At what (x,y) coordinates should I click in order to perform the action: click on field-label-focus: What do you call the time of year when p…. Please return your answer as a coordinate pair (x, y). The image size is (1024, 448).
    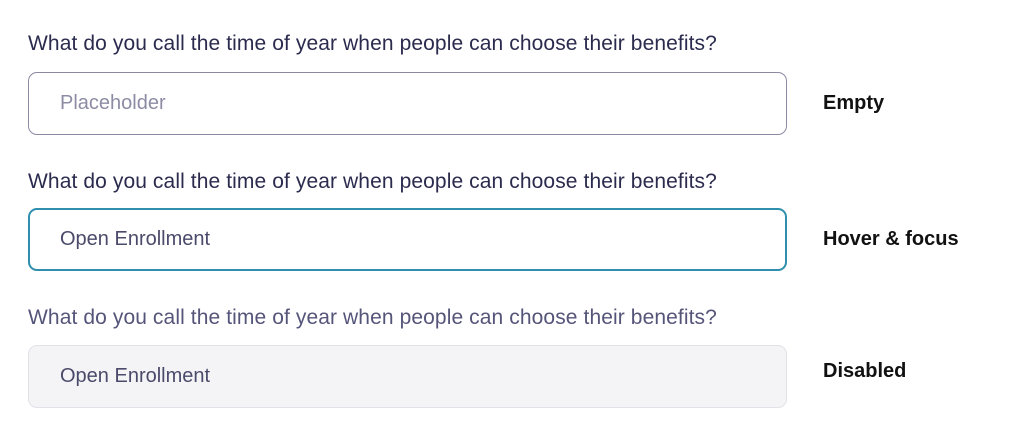
    Looking at the image, I should click on (372, 181).